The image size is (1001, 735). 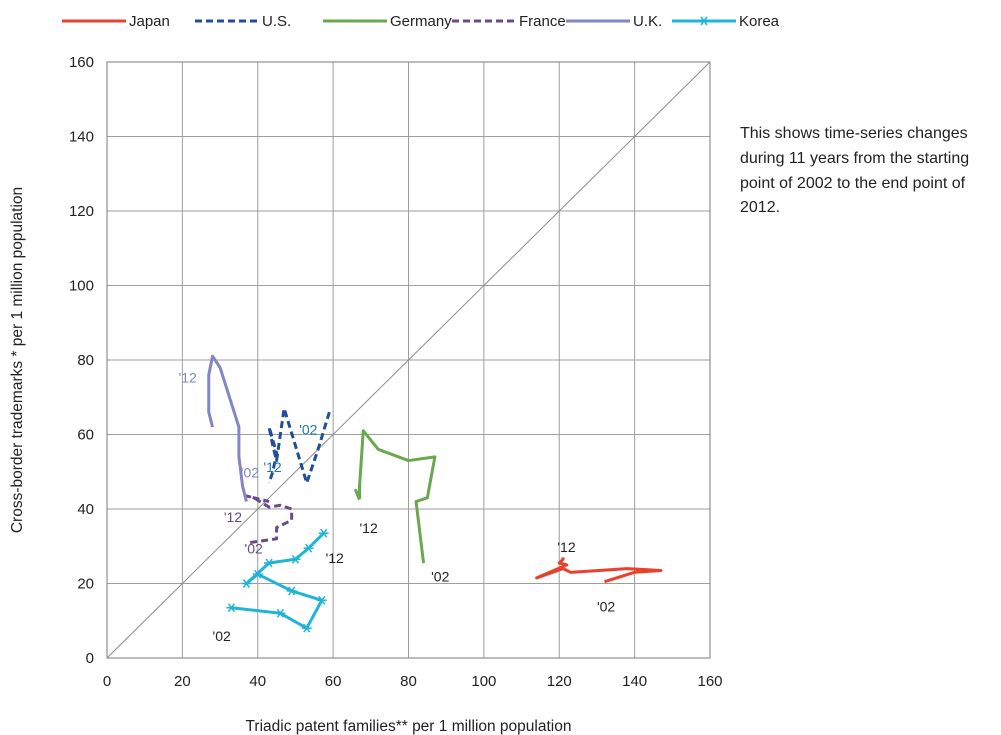 What do you see at coordinates (85, 360) in the screenshot?
I see `y-tick-label: 80` at bounding box center [85, 360].